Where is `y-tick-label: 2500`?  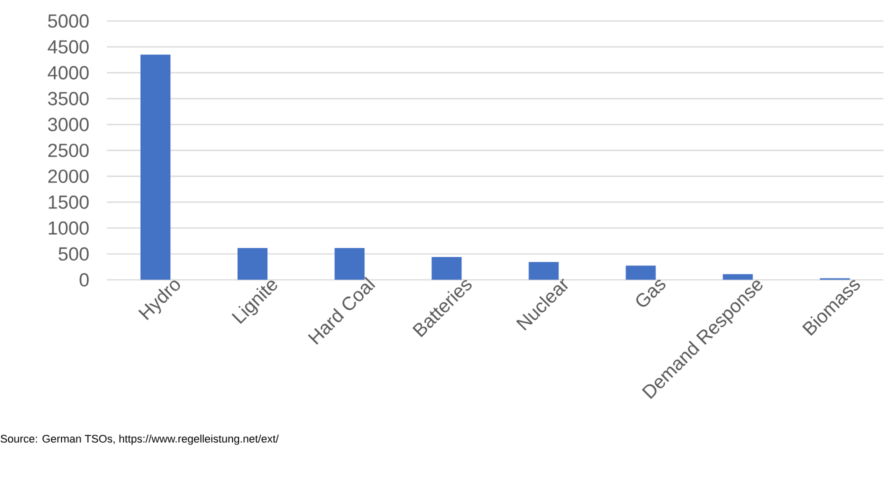
y-tick-label: 2500 is located at coordinates (68, 151).